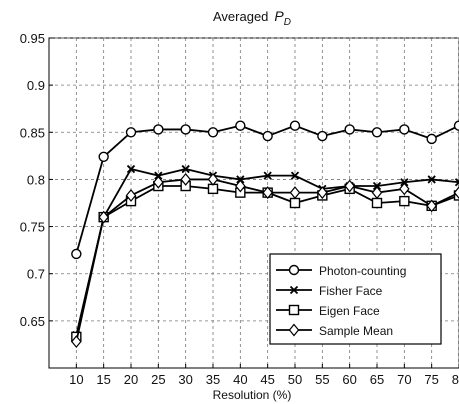 This screenshot has height=404, width=459. Describe the element at coordinates (356, 331) in the screenshot. I see `legend-label-sample-mean: Sample Mean` at that location.